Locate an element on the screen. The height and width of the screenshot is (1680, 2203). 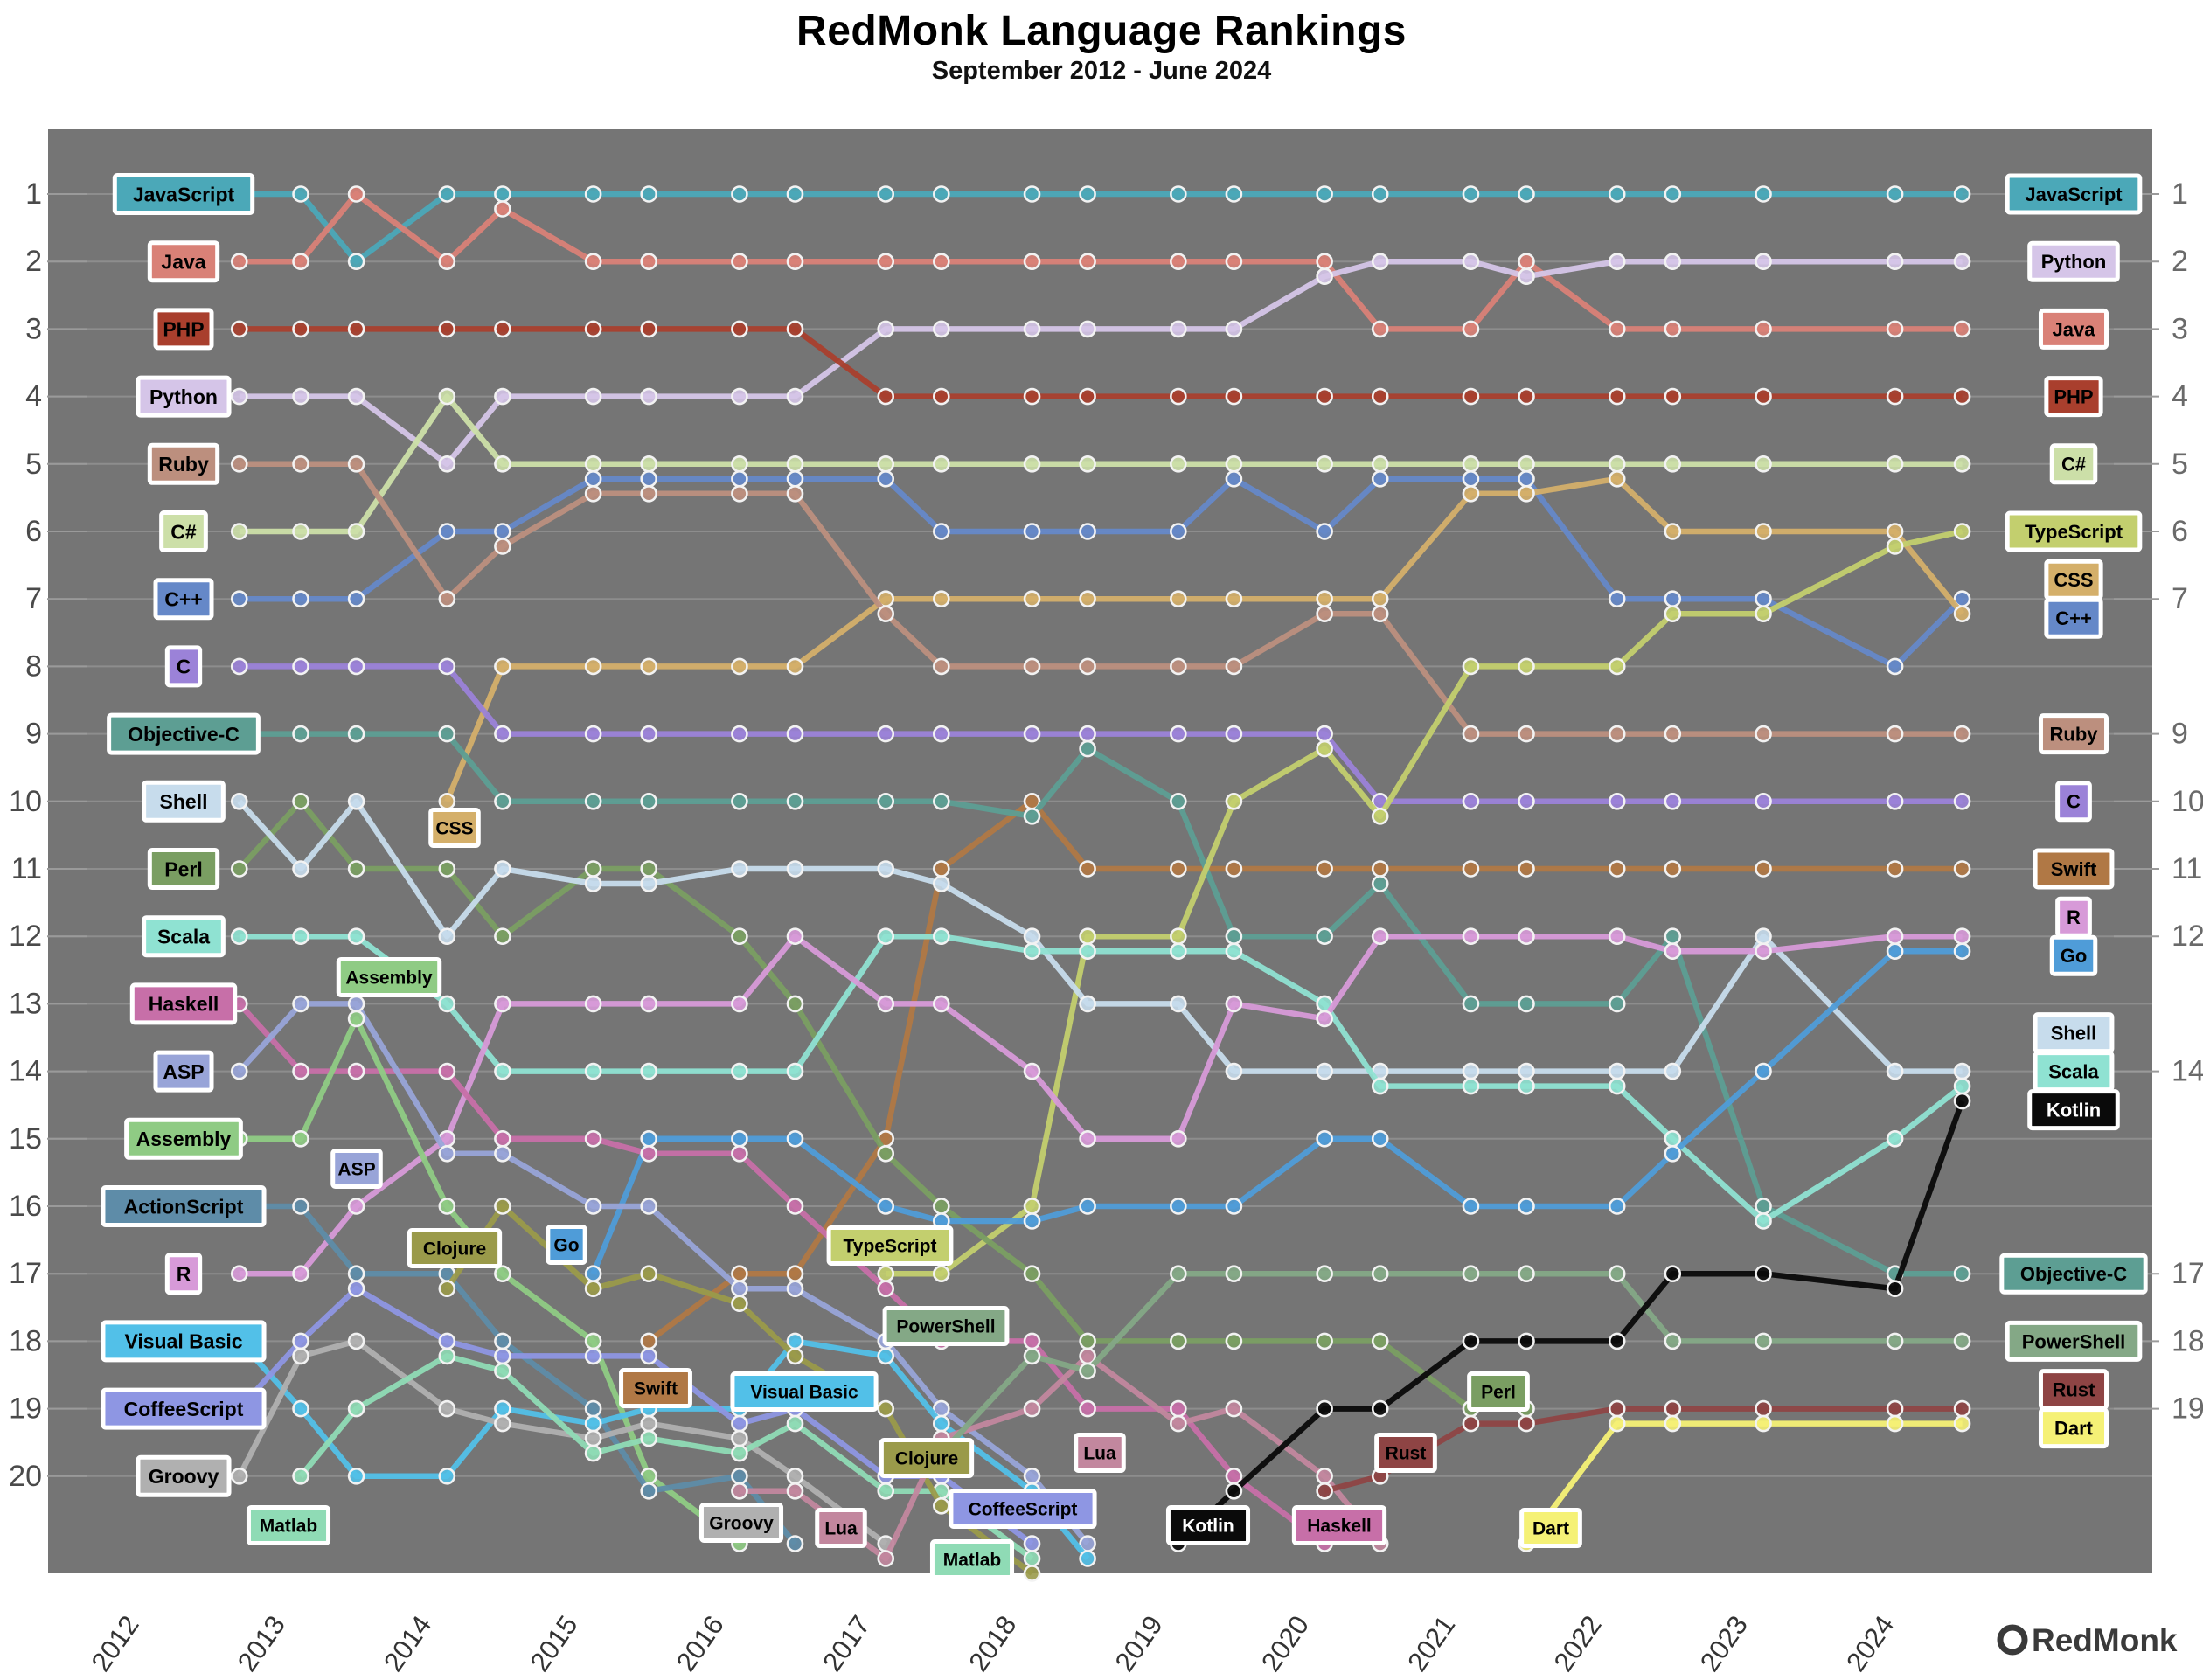
series-powershell is located at coordinates (1452, 1363).